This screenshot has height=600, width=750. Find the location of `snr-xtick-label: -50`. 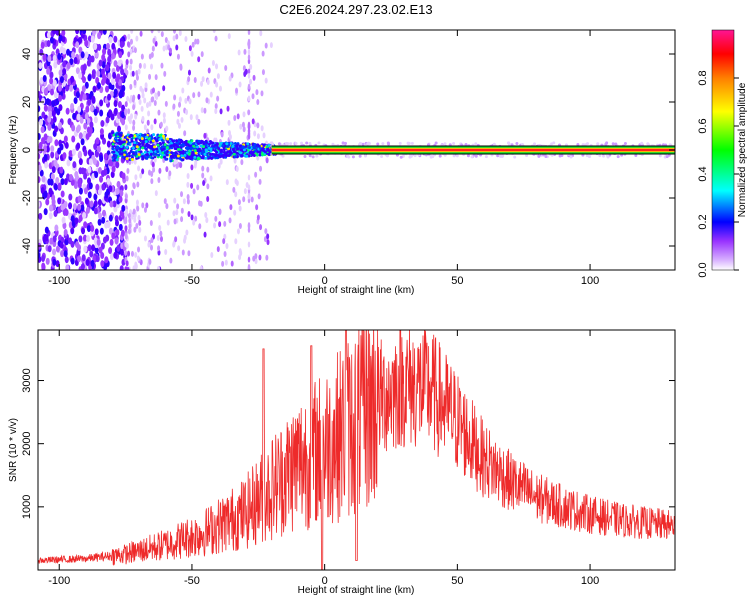

snr-xtick-label: -50 is located at coordinates (192, 581).